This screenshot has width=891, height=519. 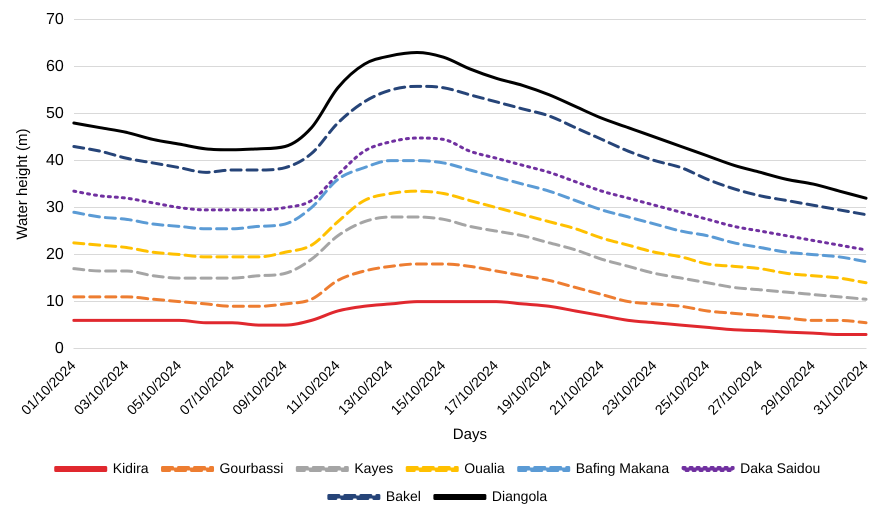 I want to click on y-tick-label: 20, so click(x=55, y=254).